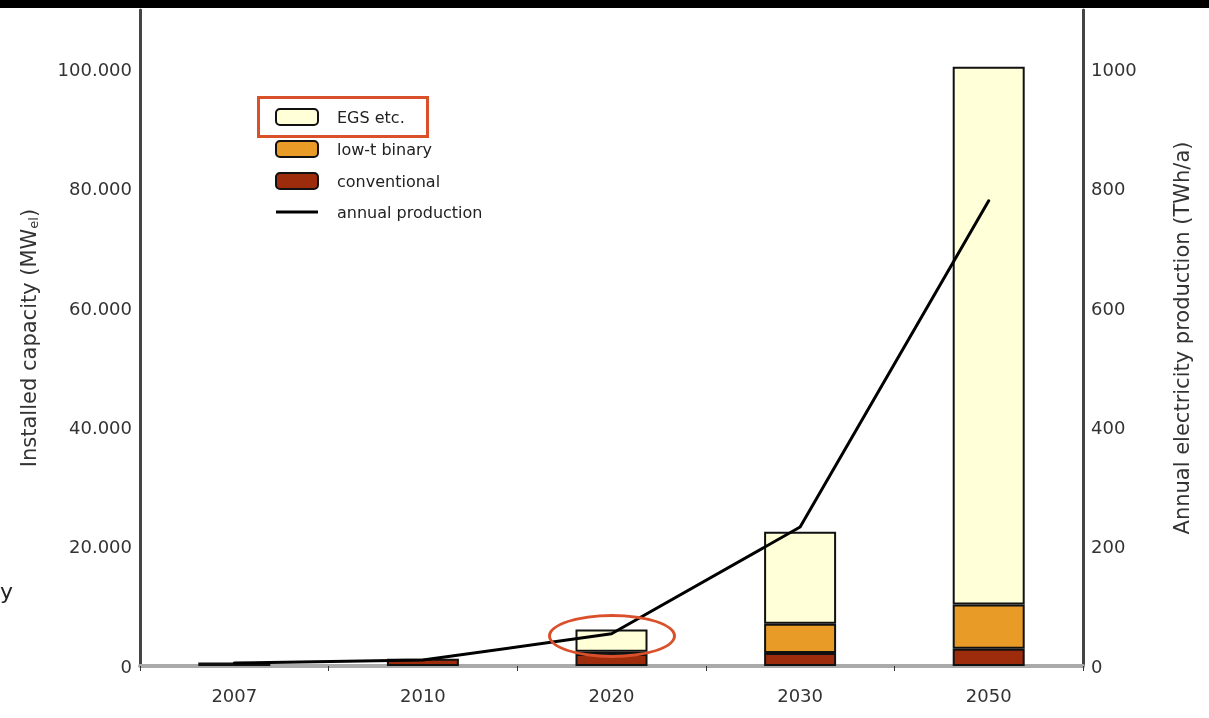 The width and height of the screenshot is (1209, 718). Describe the element at coordinates (1108, 547) in the screenshot. I see `y2-tick-label: 200` at that location.